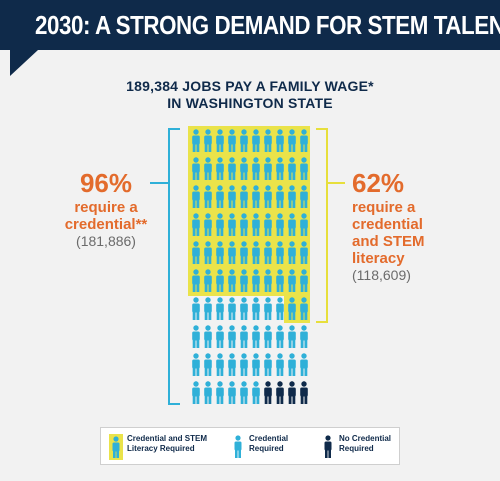 The height and width of the screenshot is (481, 500). Describe the element at coordinates (238, 446) in the screenshot. I see `legend-credential-icon` at that location.